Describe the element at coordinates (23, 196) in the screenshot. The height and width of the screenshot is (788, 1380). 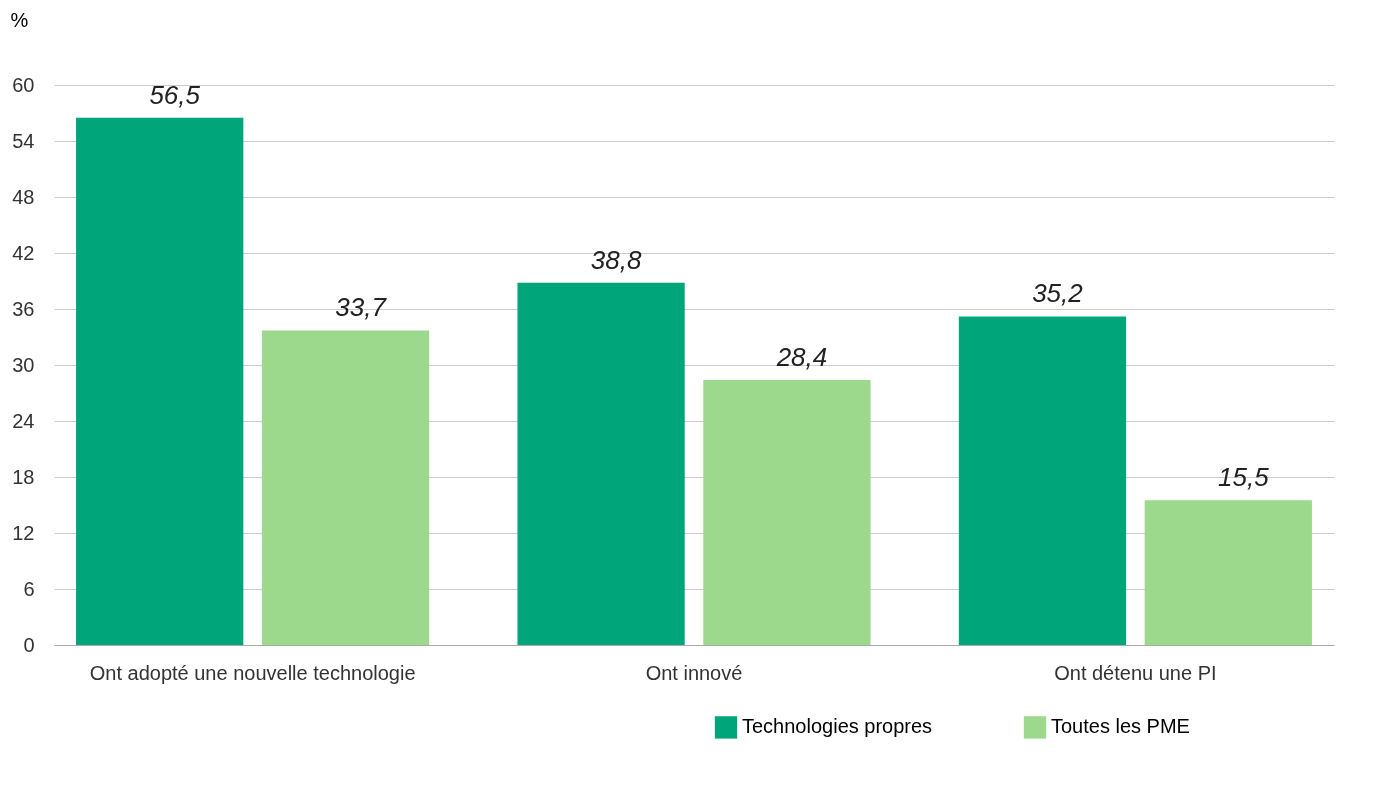
I see `y-tick-label: 48` at that location.